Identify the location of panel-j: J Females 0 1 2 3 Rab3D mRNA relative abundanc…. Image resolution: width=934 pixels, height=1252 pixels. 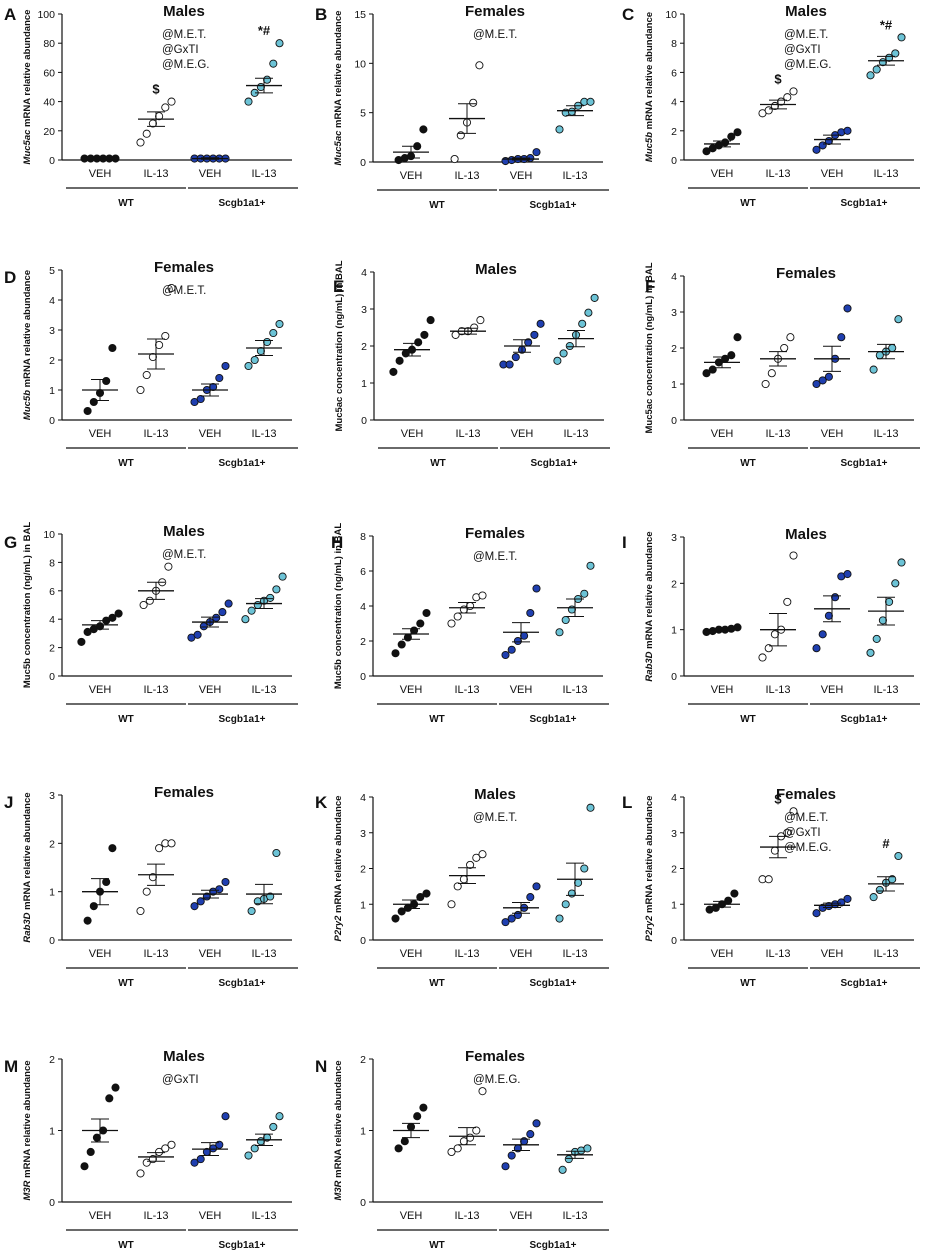
(151, 886).